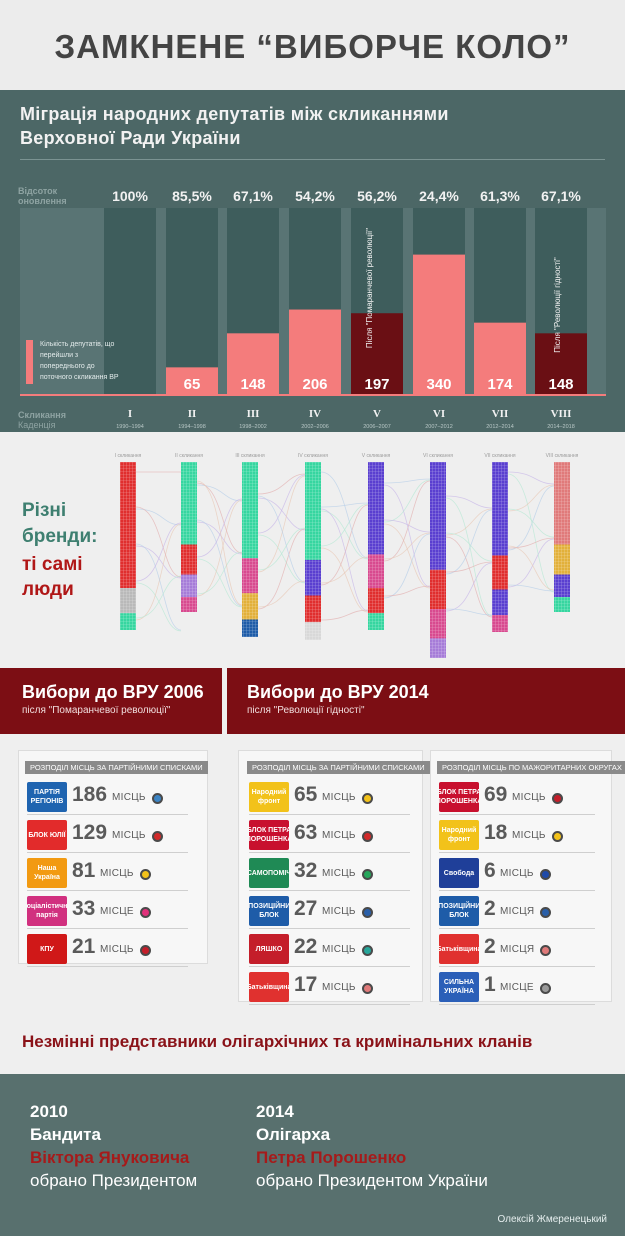 The image size is (625, 1236). I want to click on flow-column-label: IV скликання, so click(313, 456).